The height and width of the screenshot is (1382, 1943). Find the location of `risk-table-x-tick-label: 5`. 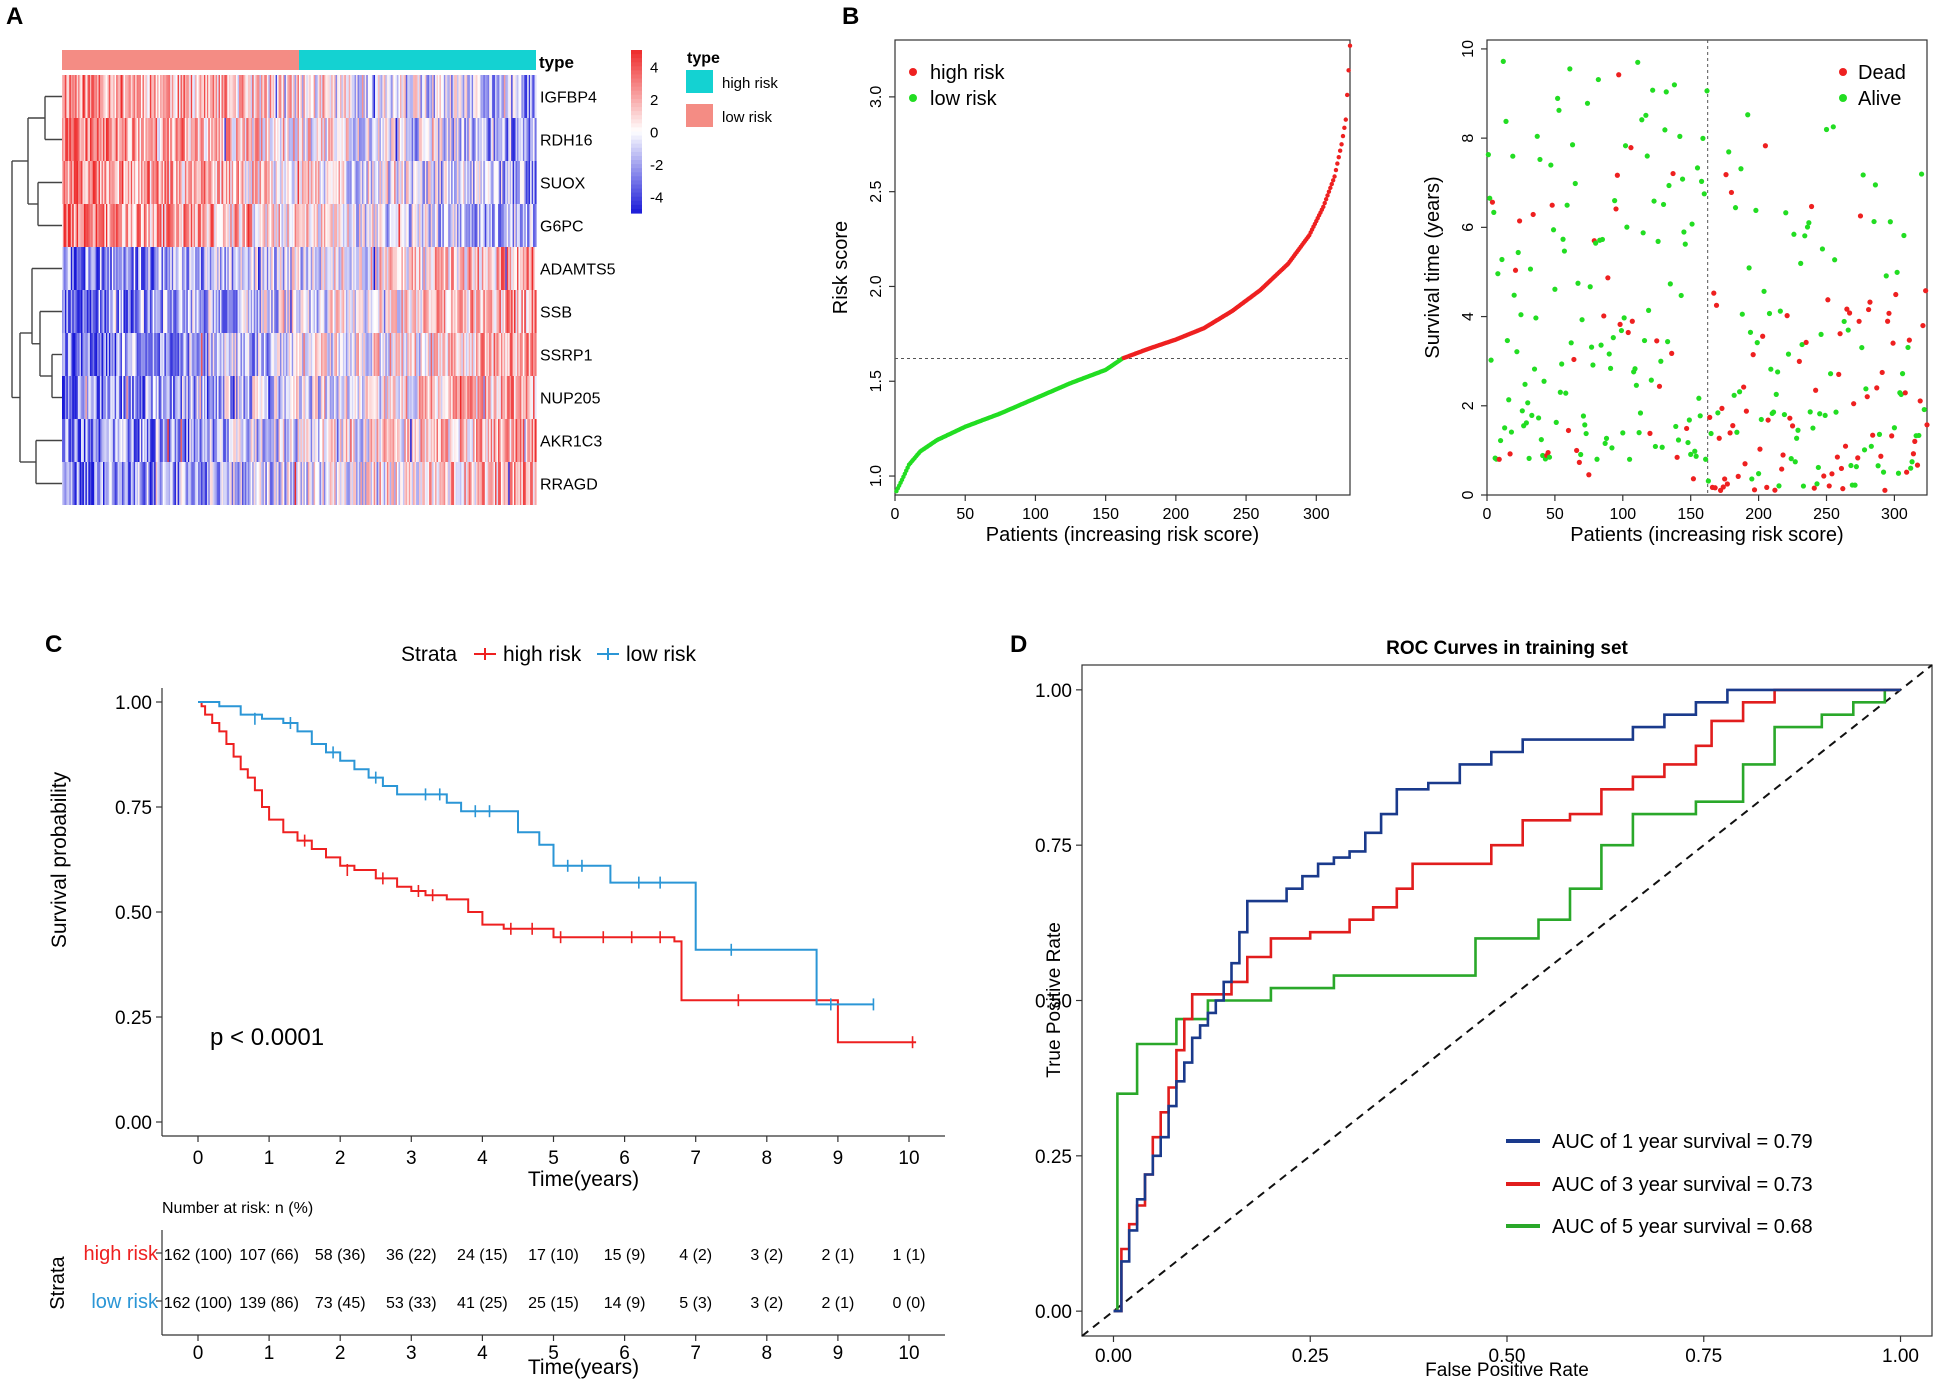

risk-table-x-tick-label: 5 is located at coordinates (553, 1353).